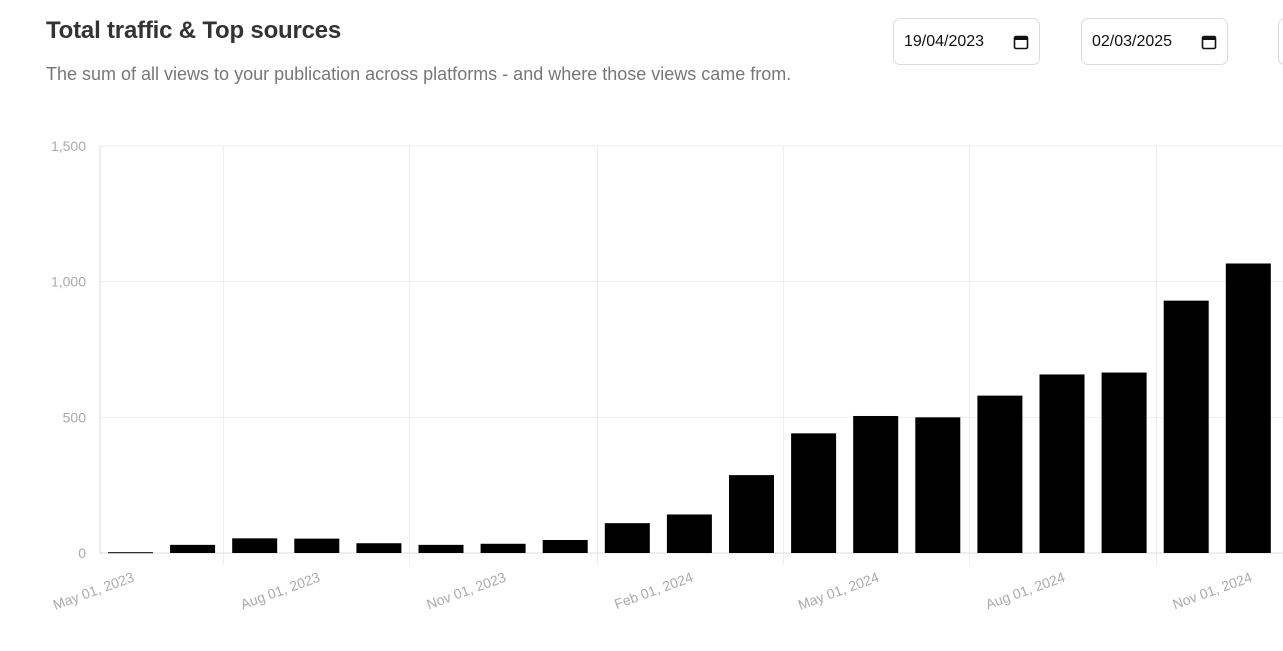 The width and height of the screenshot is (1283, 651). What do you see at coordinates (838, 591) in the screenshot?
I see `x-tick-label: May 01, 2024` at bounding box center [838, 591].